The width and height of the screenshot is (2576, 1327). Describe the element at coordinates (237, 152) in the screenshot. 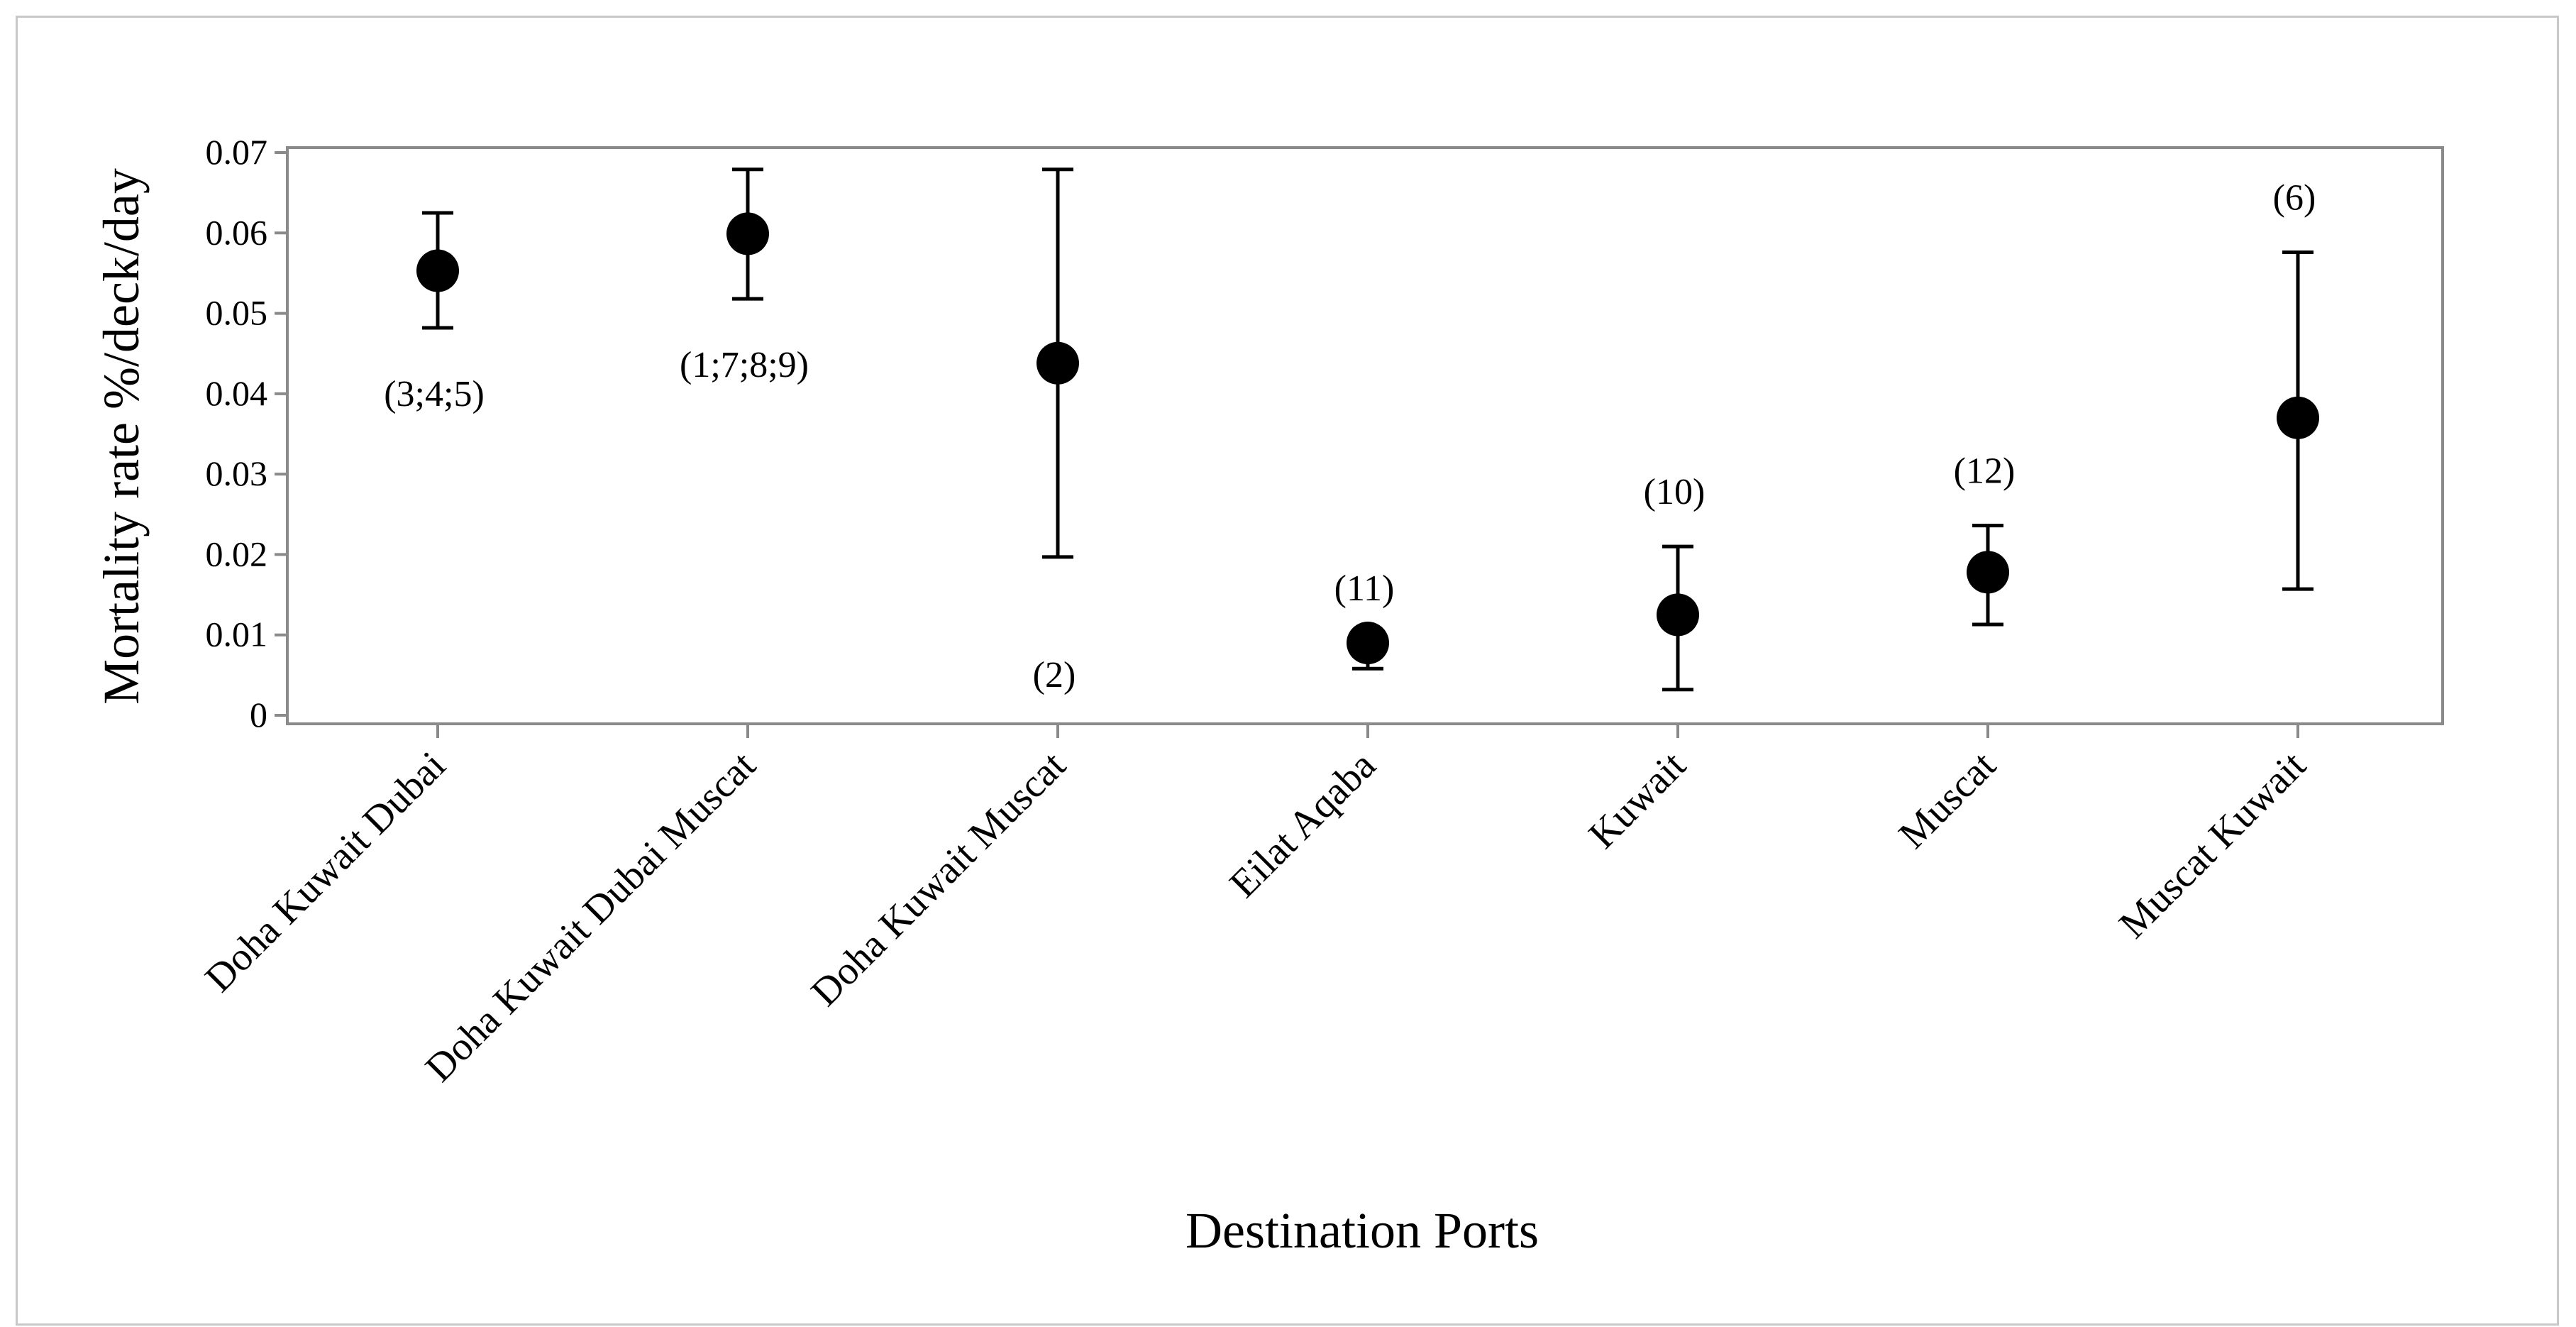

I see `y-tick-label: 0.07` at that location.